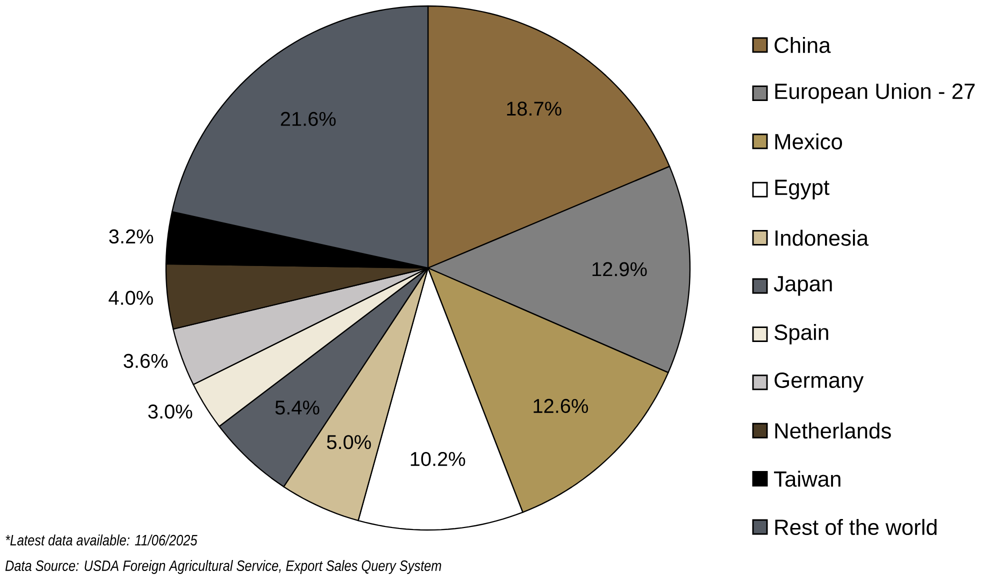 This screenshot has height=579, width=989. Describe the element at coordinates (802, 45) in the screenshot. I see `legend-label: China` at that location.